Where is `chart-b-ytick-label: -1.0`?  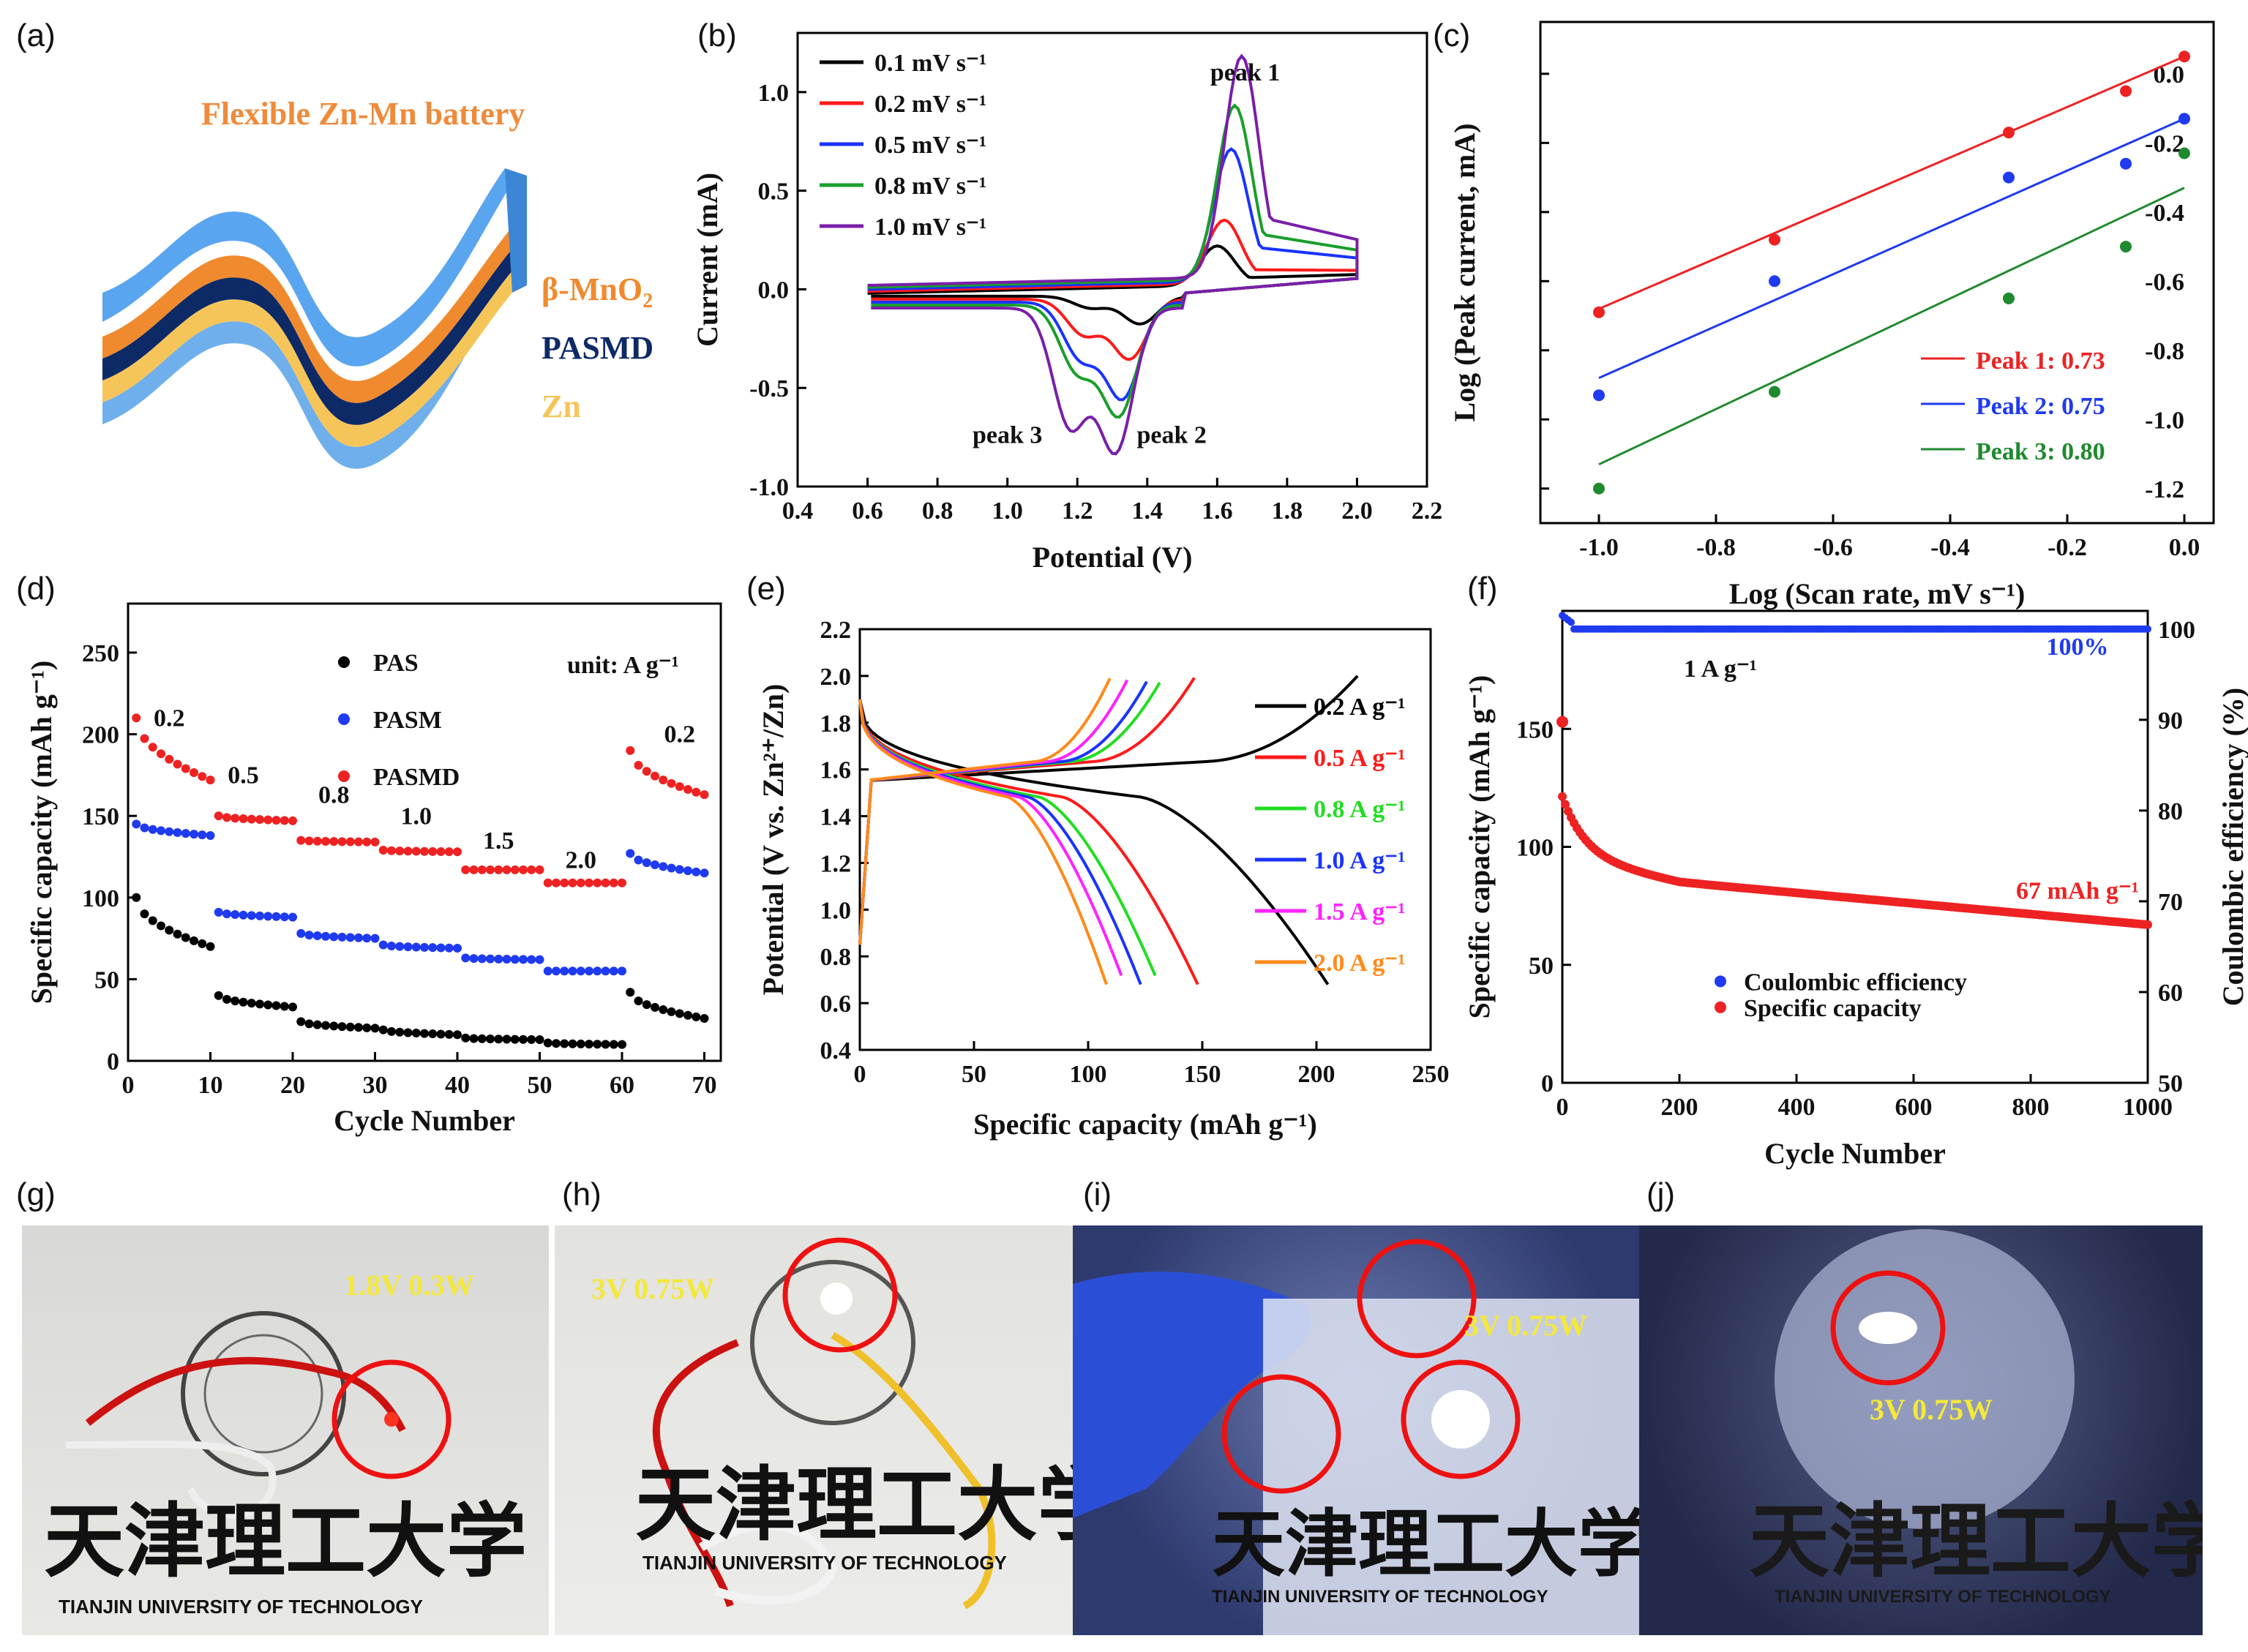
chart-b-ytick-label: -1.0 is located at coordinates (769, 488).